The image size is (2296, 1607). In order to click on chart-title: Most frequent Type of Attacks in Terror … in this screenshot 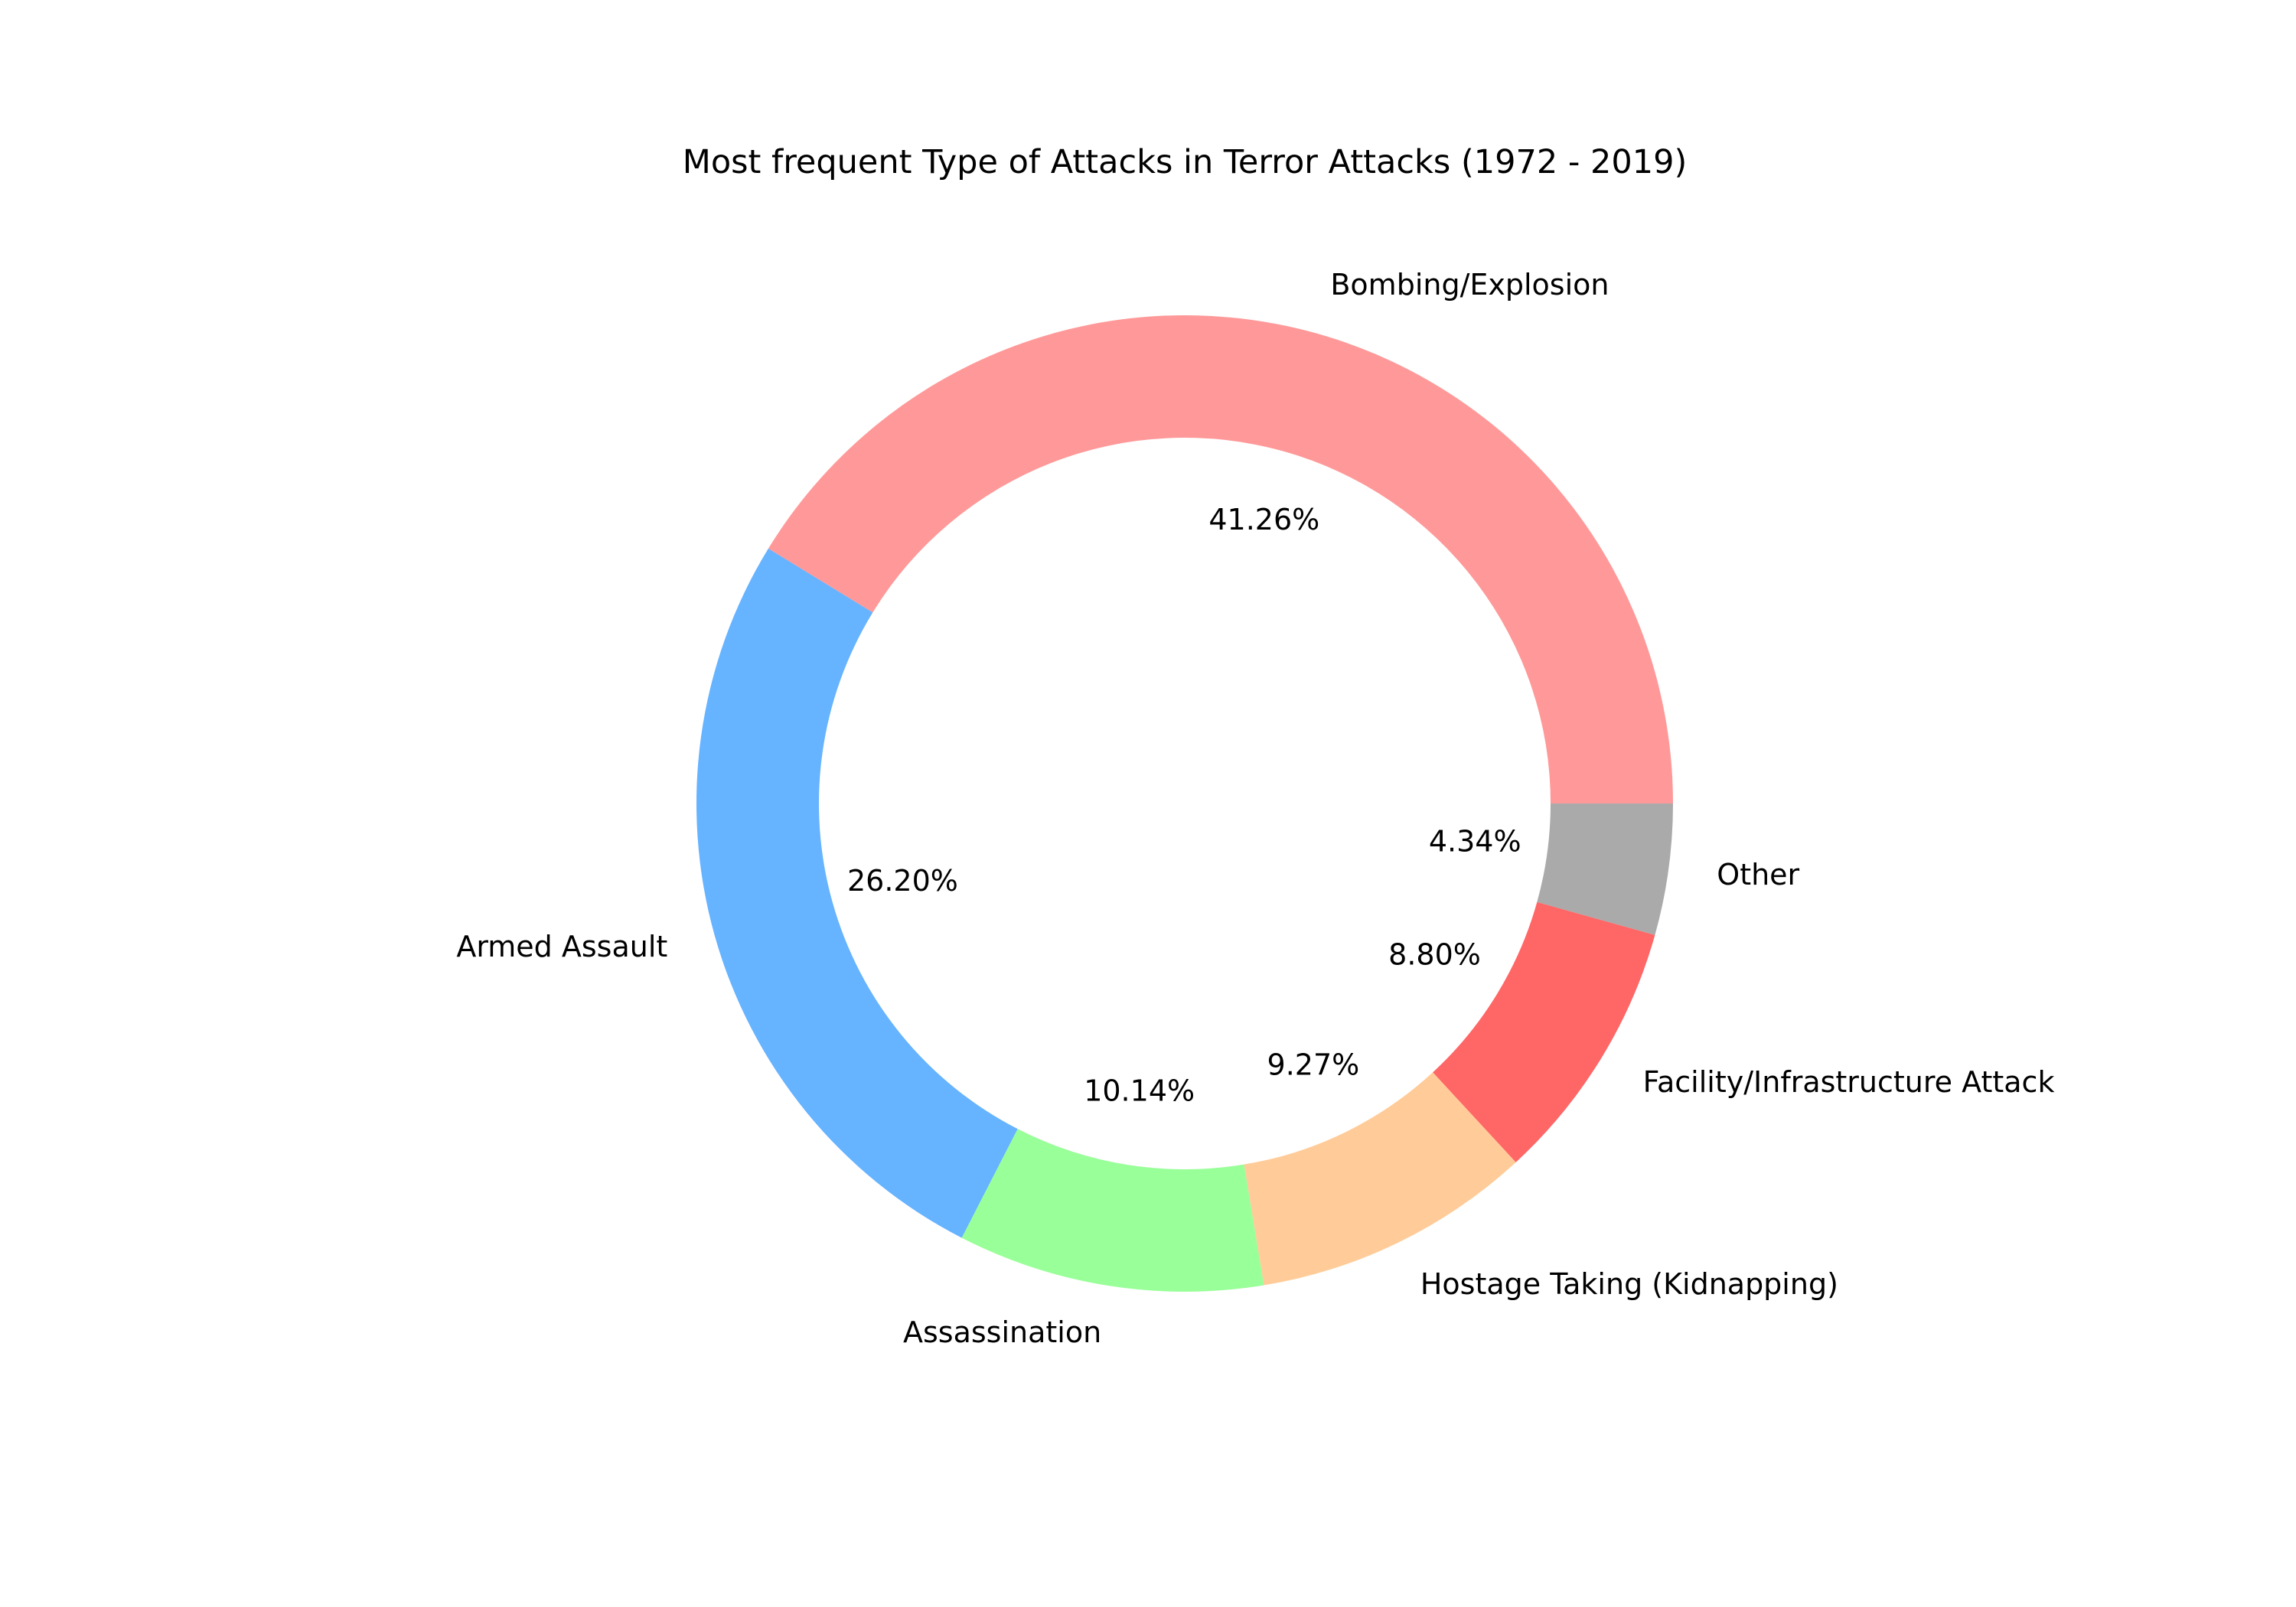, I will do `click(1185, 162)`.